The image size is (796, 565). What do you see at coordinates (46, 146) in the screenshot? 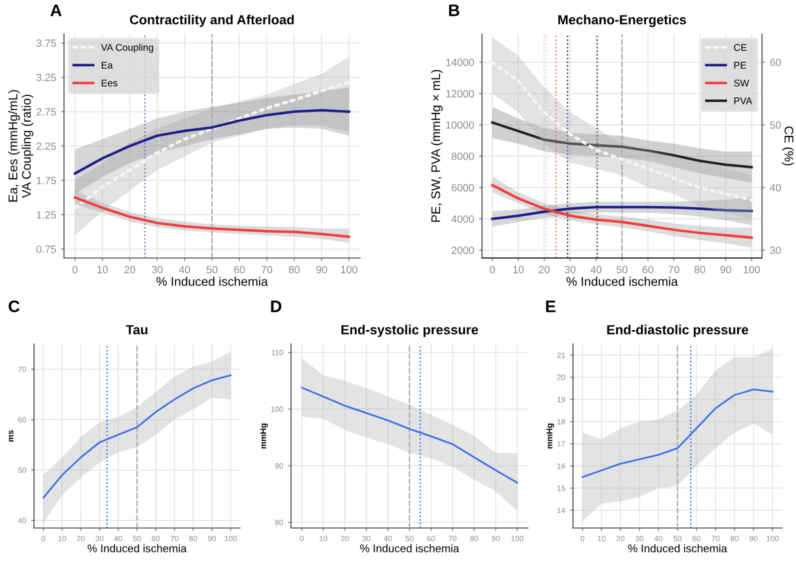
I see `y-tick-label: 2.25` at bounding box center [46, 146].